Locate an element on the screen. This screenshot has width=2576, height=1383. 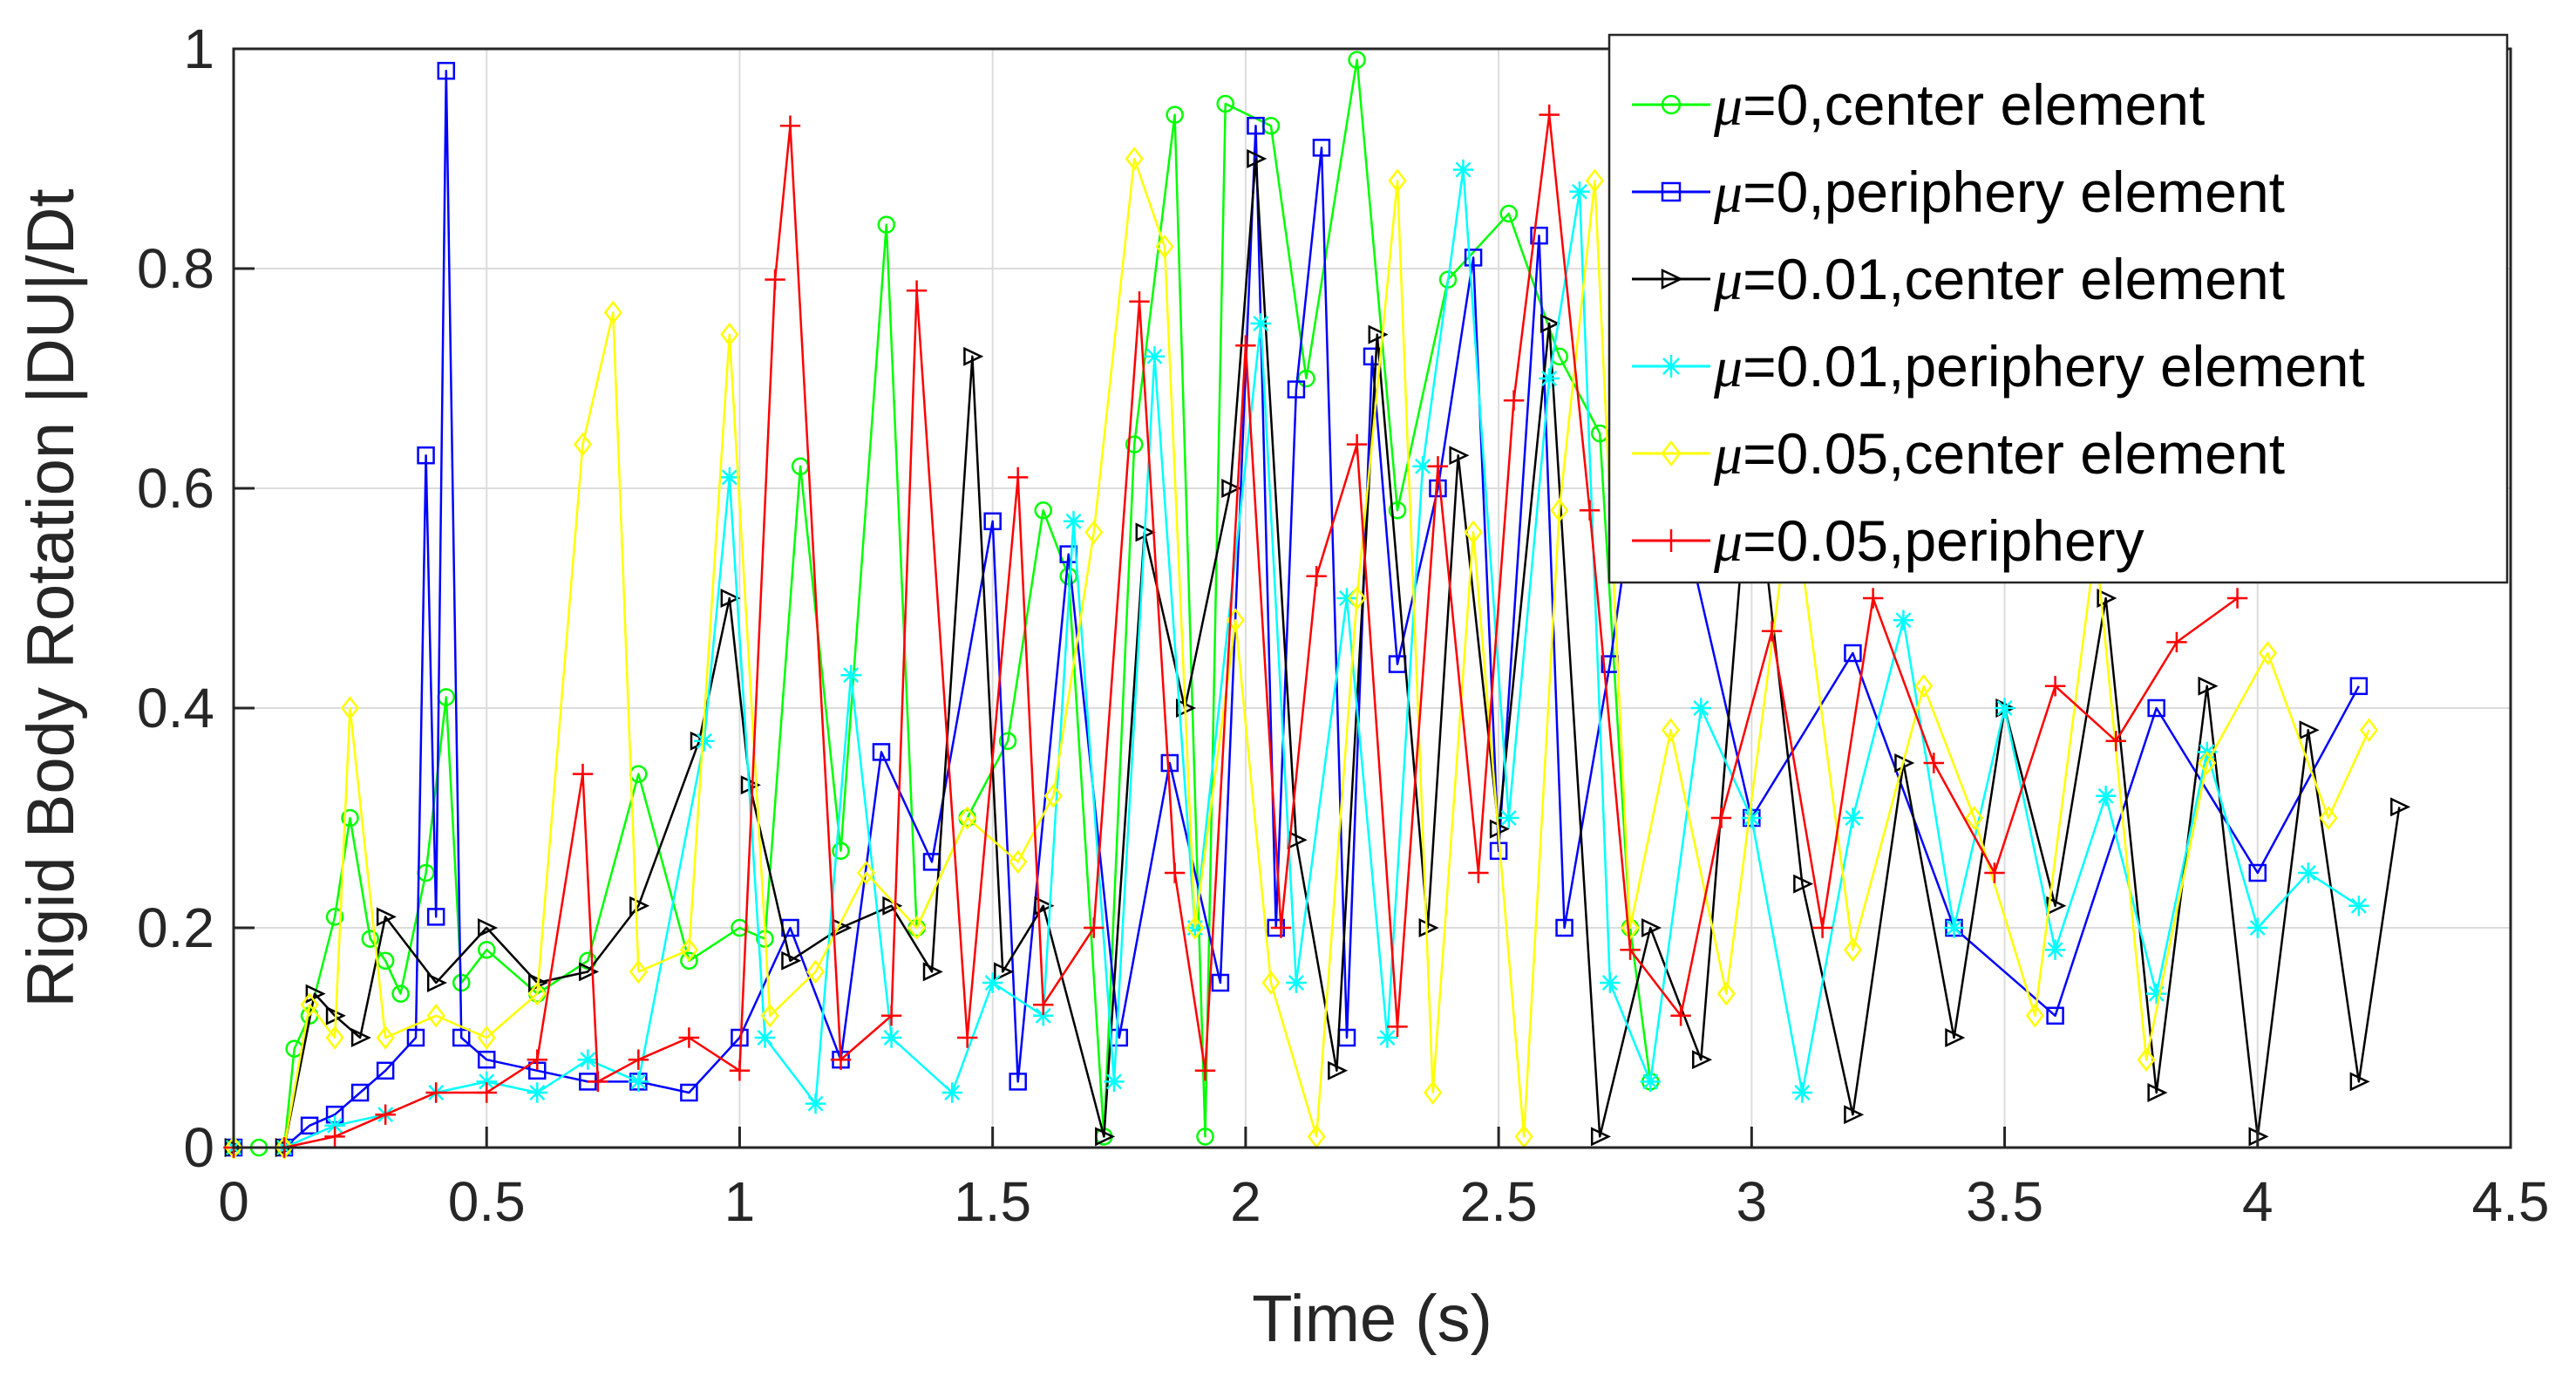
legend-label: μ=0,periphery element is located at coordinates (1999, 192).